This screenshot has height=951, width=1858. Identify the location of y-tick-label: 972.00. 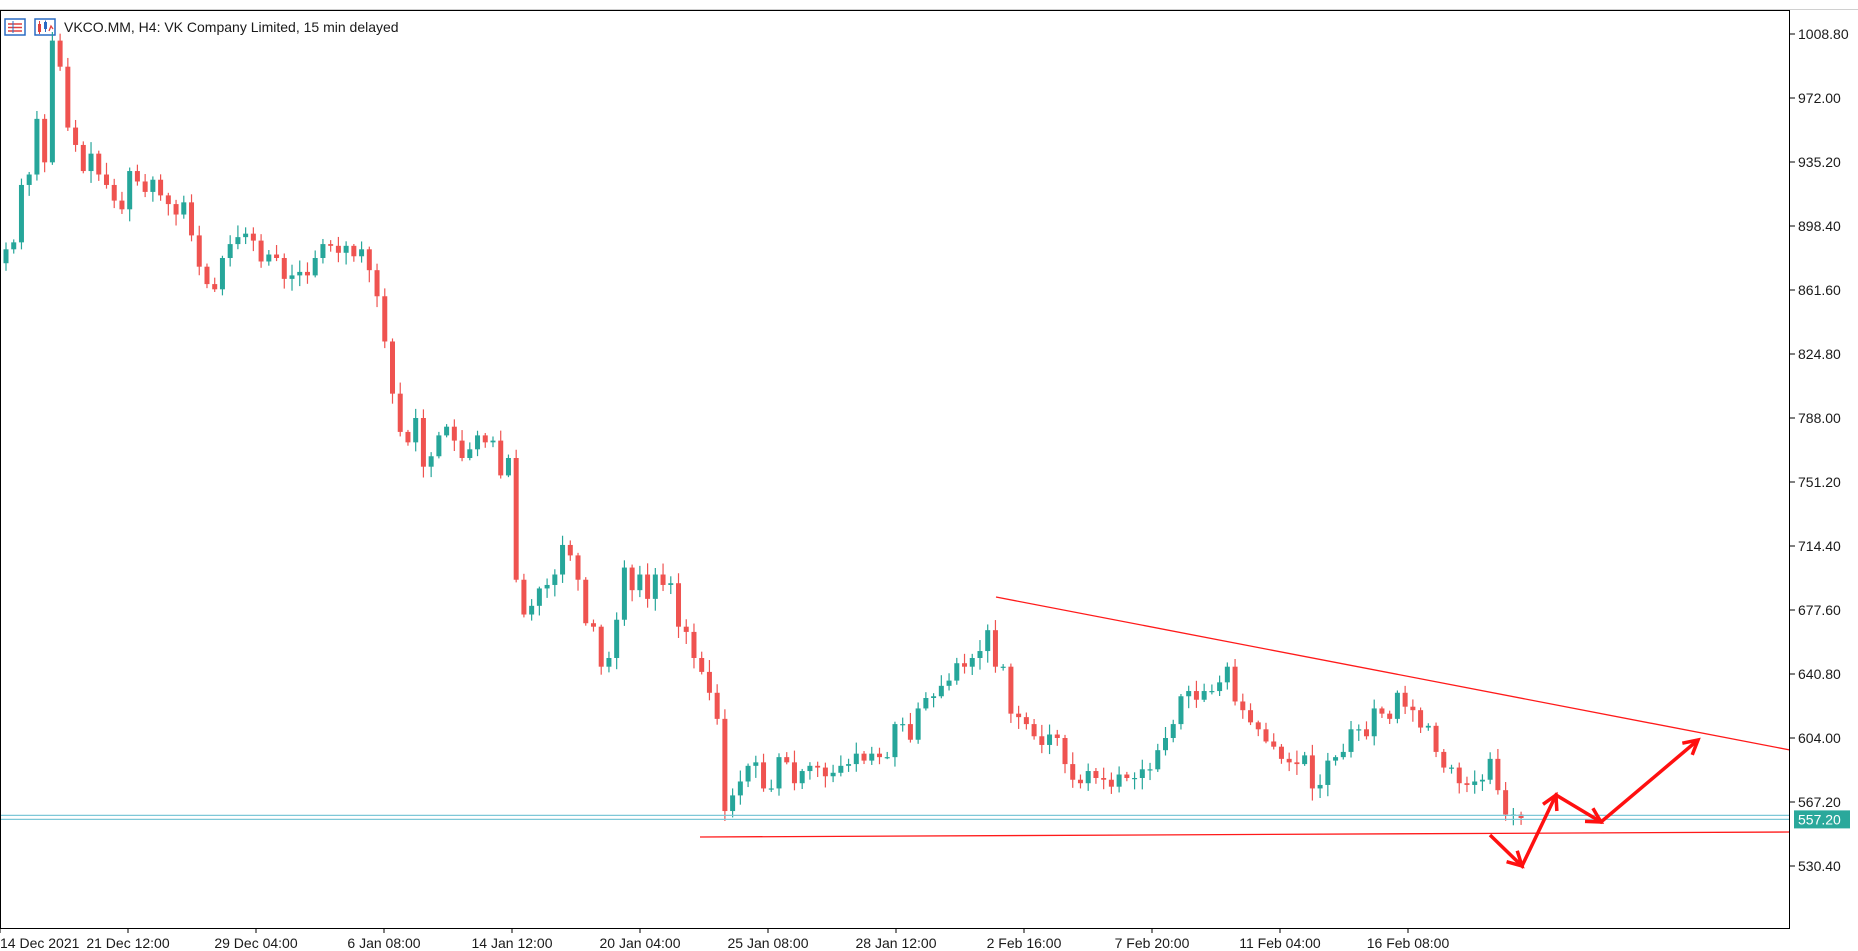
(1819, 98).